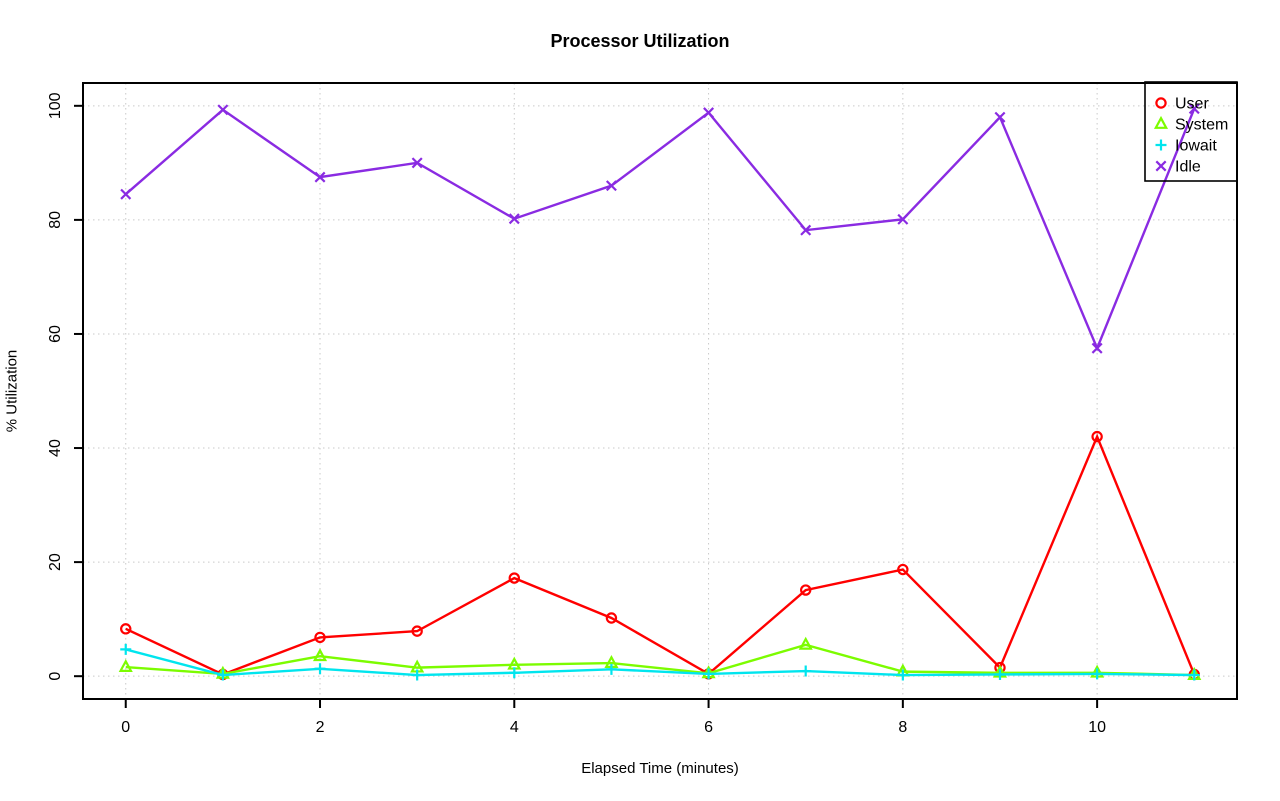 This screenshot has height=801, width=1280. Describe the element at coordinates (55, 448) in the screenshot. I see `y-tick-label: 40` at that location.